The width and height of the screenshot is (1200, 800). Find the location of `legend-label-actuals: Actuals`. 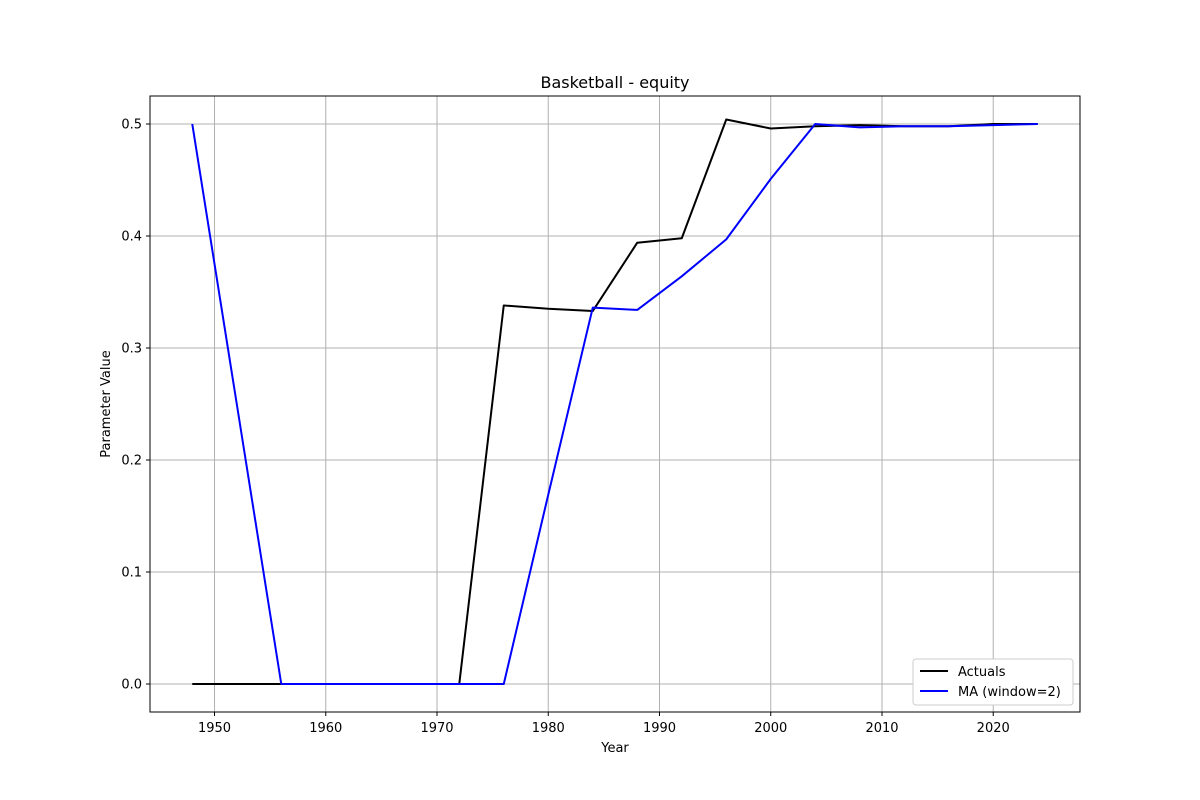

legend-label-actuals: Actuals is located at coordinates (982, 672).